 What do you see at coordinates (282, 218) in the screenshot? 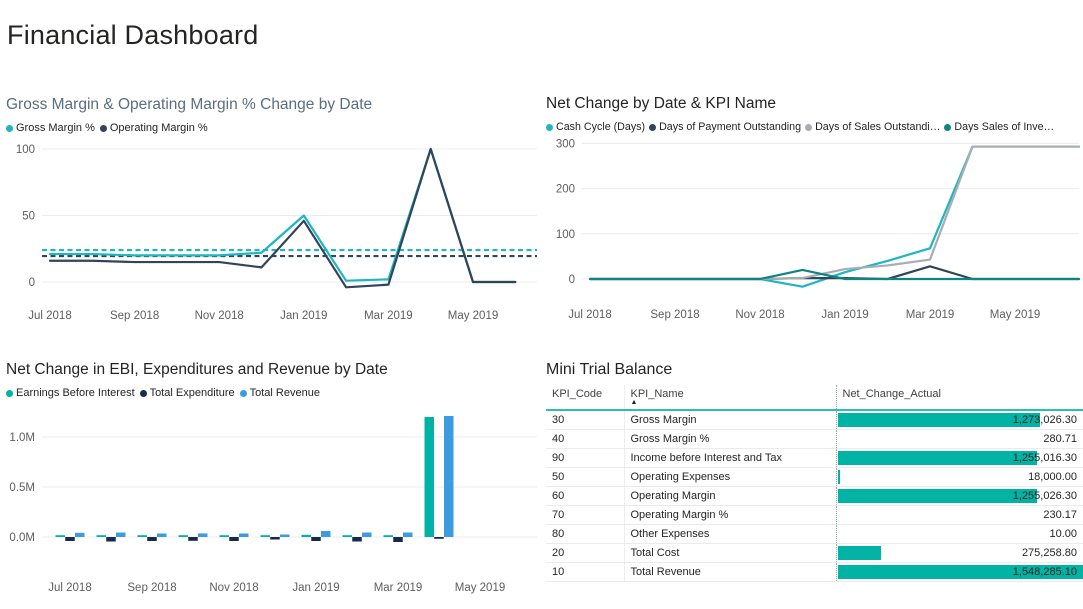
I see `series-line-operating-margin` at bounding box center [282, 218].